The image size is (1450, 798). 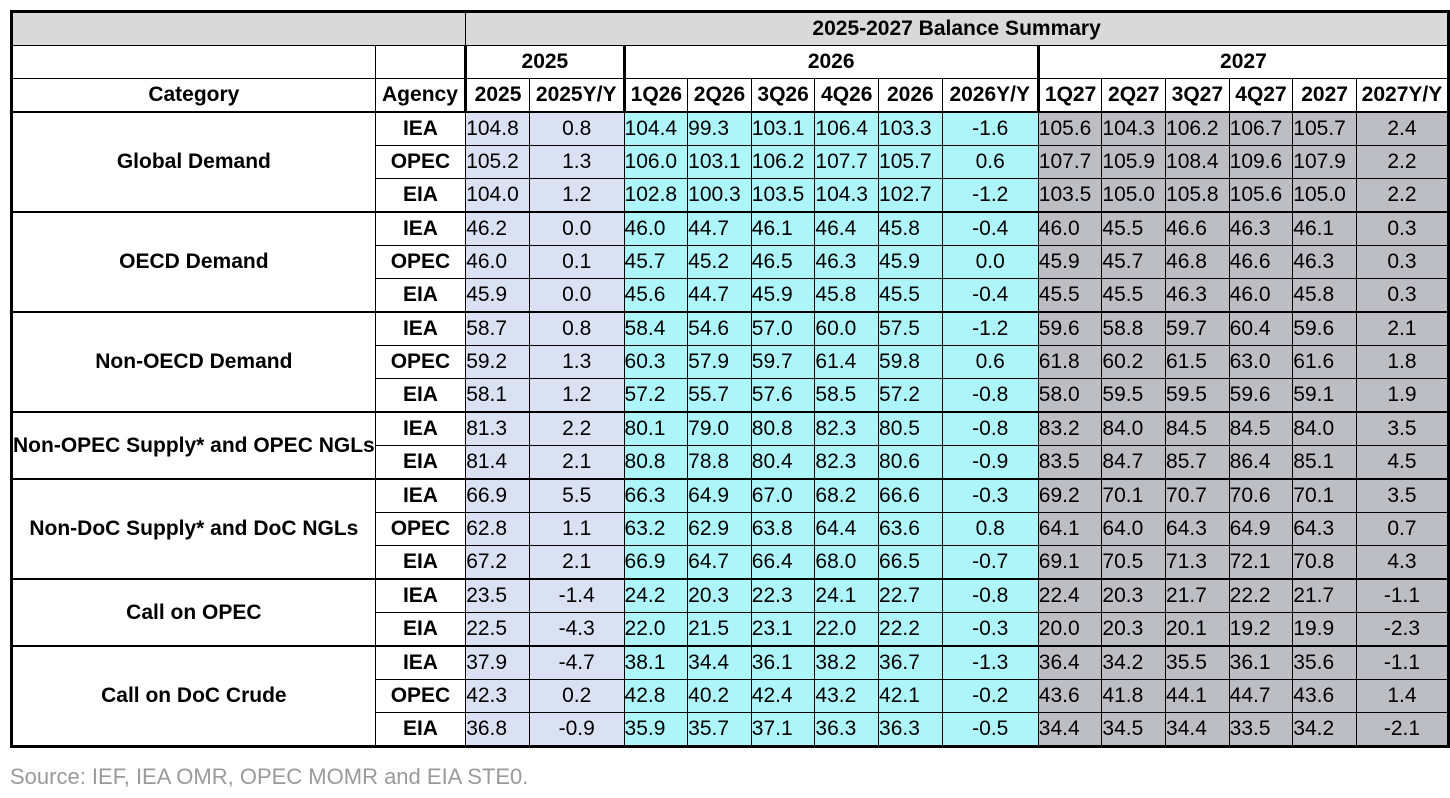 What do you see at coordinates (576, 228) in the screenshot?
I see `value-cell: 0.0` at bounding box center [576, 228].